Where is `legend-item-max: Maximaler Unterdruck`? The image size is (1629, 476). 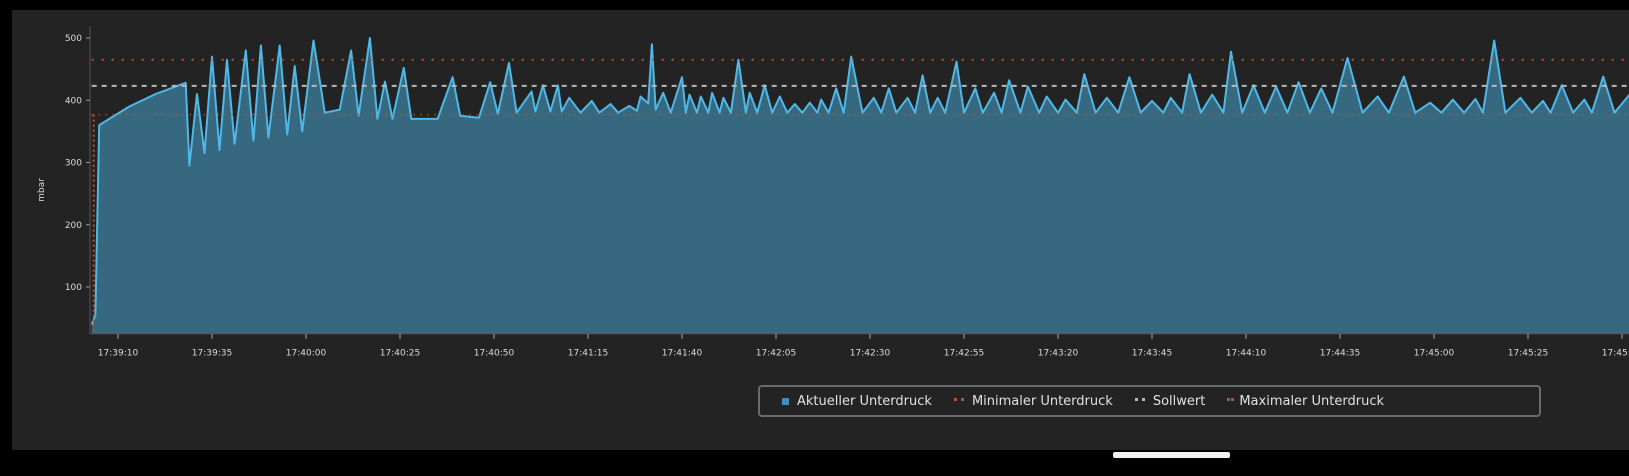
legend-item-max: Maximaler Unterdruck is located at coordinates (1305, 401).